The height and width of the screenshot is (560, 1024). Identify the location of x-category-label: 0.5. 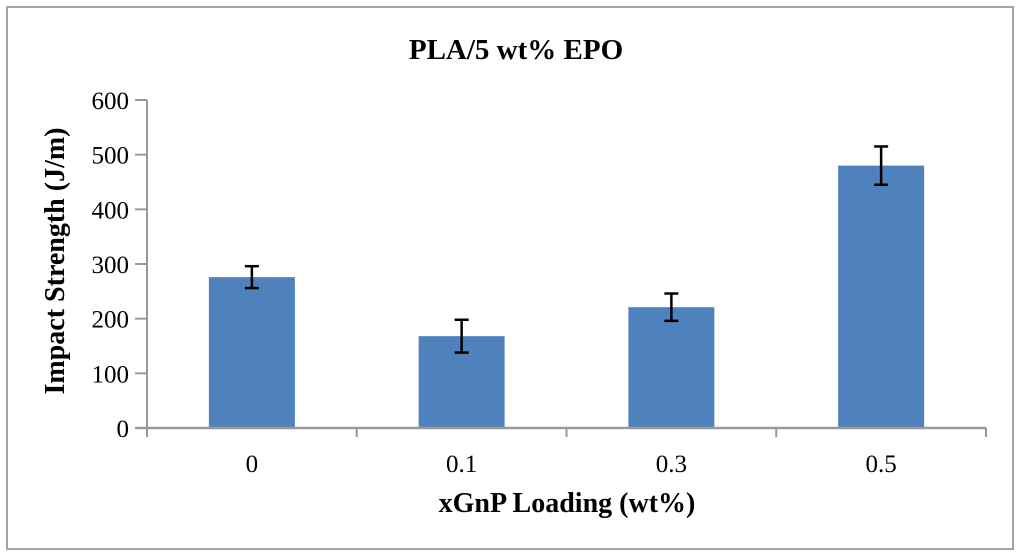
(881, 464).